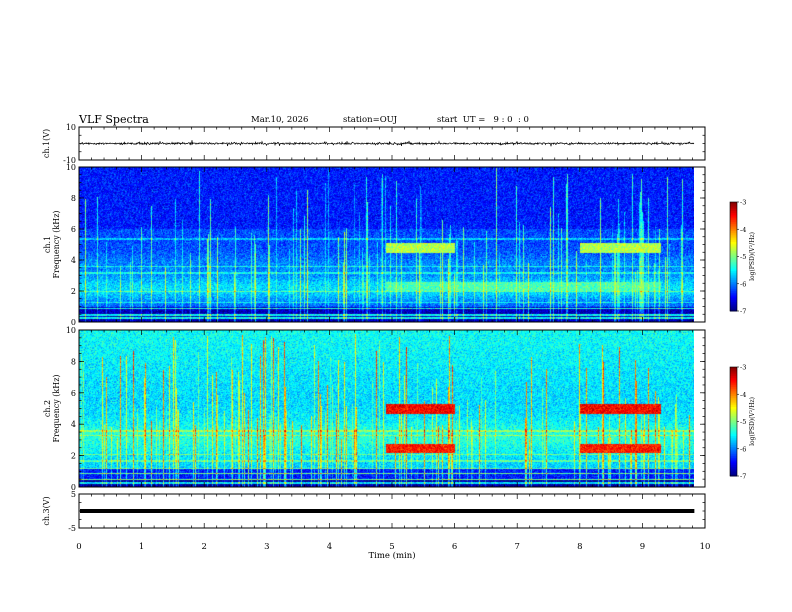  Describe the element at coordinates (370, 120) in the screenshot. I see `station-label: station=OUJ` at that location.